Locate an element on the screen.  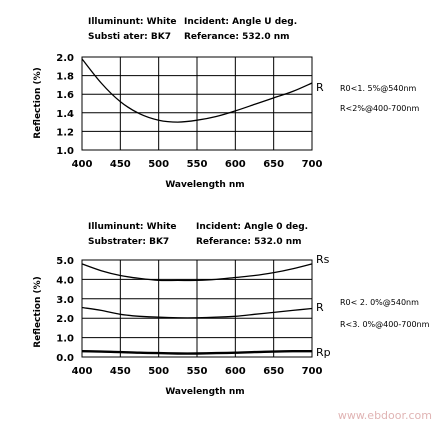
chart2-series is located at coordinates (197, 309).